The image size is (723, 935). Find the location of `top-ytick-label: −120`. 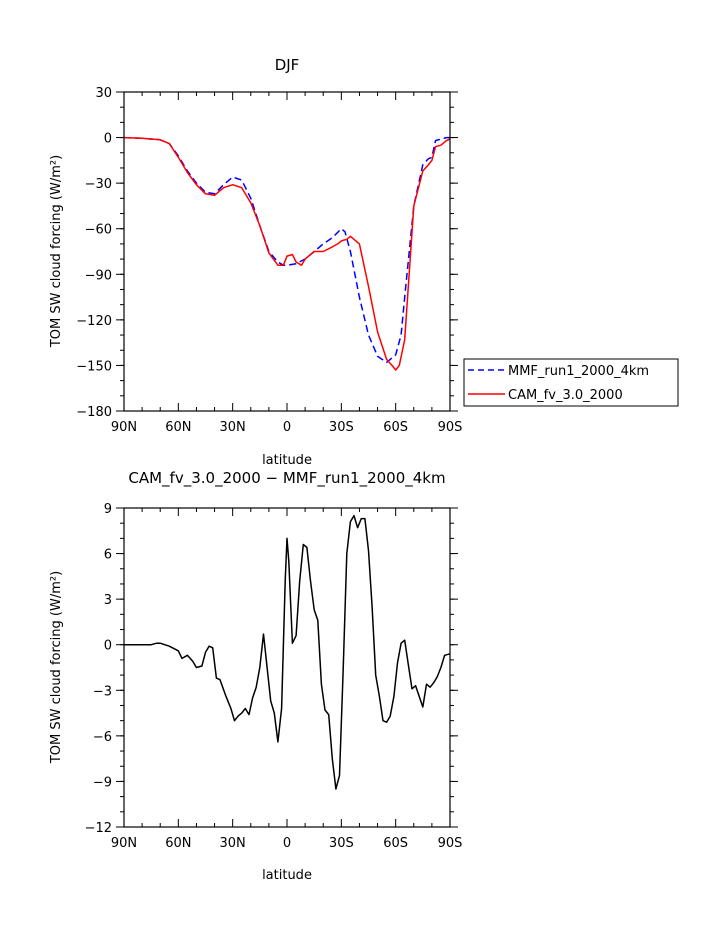

top-ytick-label: −120 is located at coordinates (94, 321).